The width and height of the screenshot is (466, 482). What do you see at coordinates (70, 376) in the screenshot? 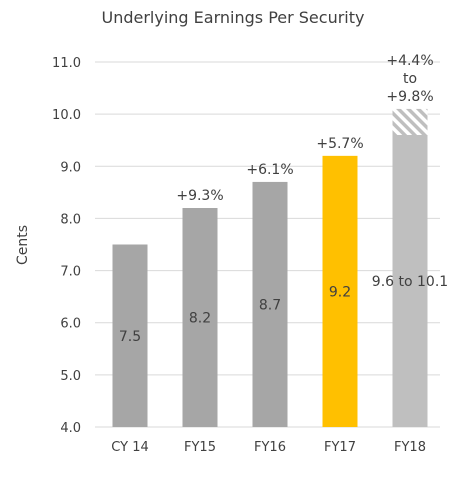
I see `y-tick-label: 5.0` at bounding box center [70, 376].